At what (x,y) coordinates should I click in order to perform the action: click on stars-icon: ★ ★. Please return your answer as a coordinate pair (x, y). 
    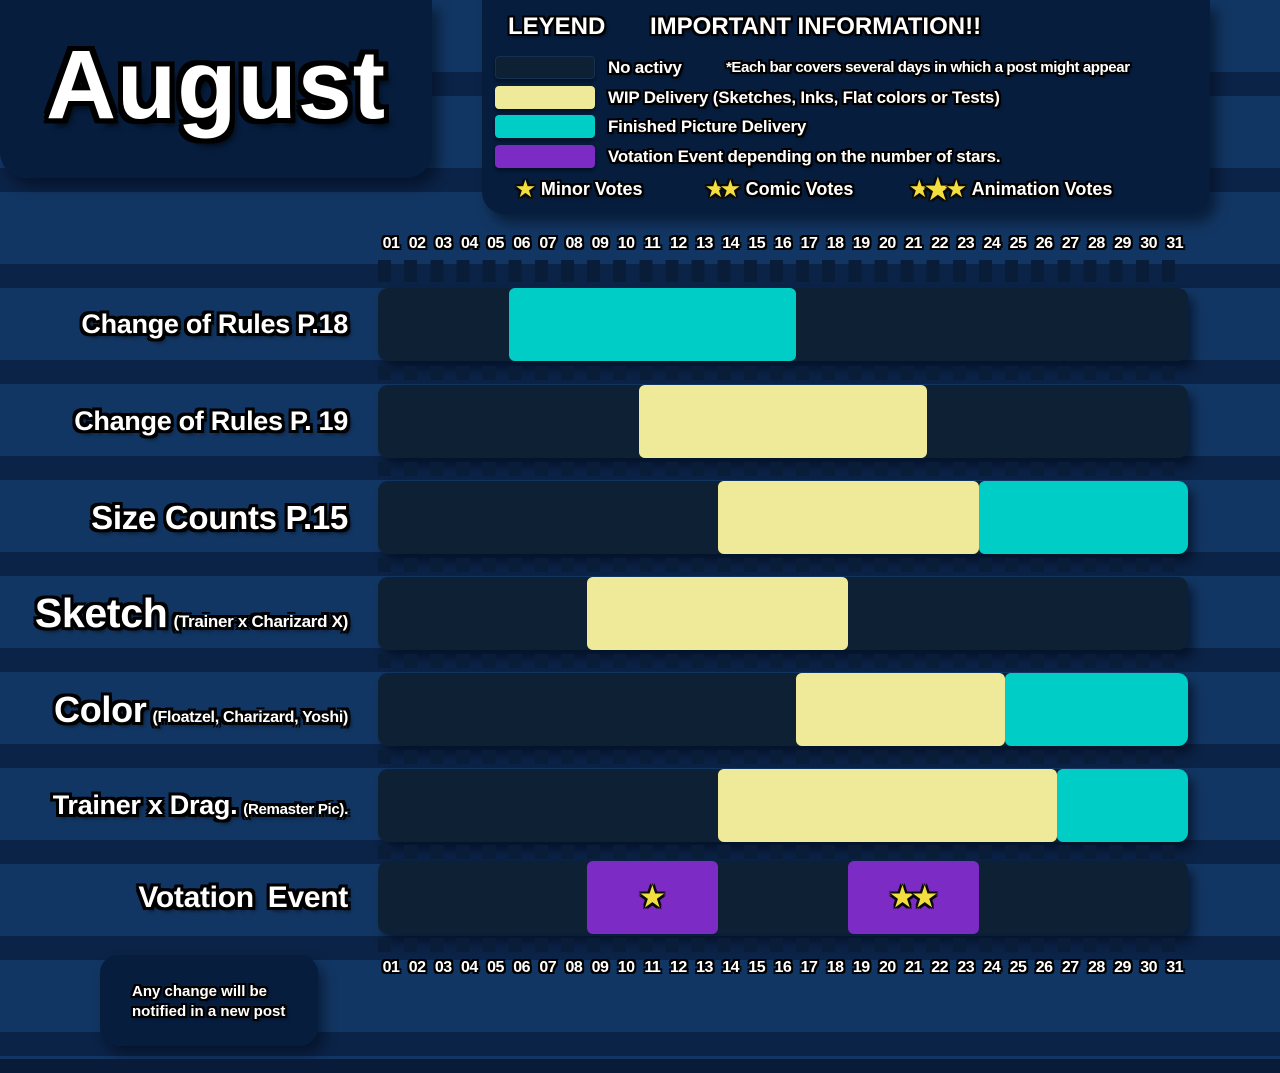
    Looking at the image, I should click on (723, 189).